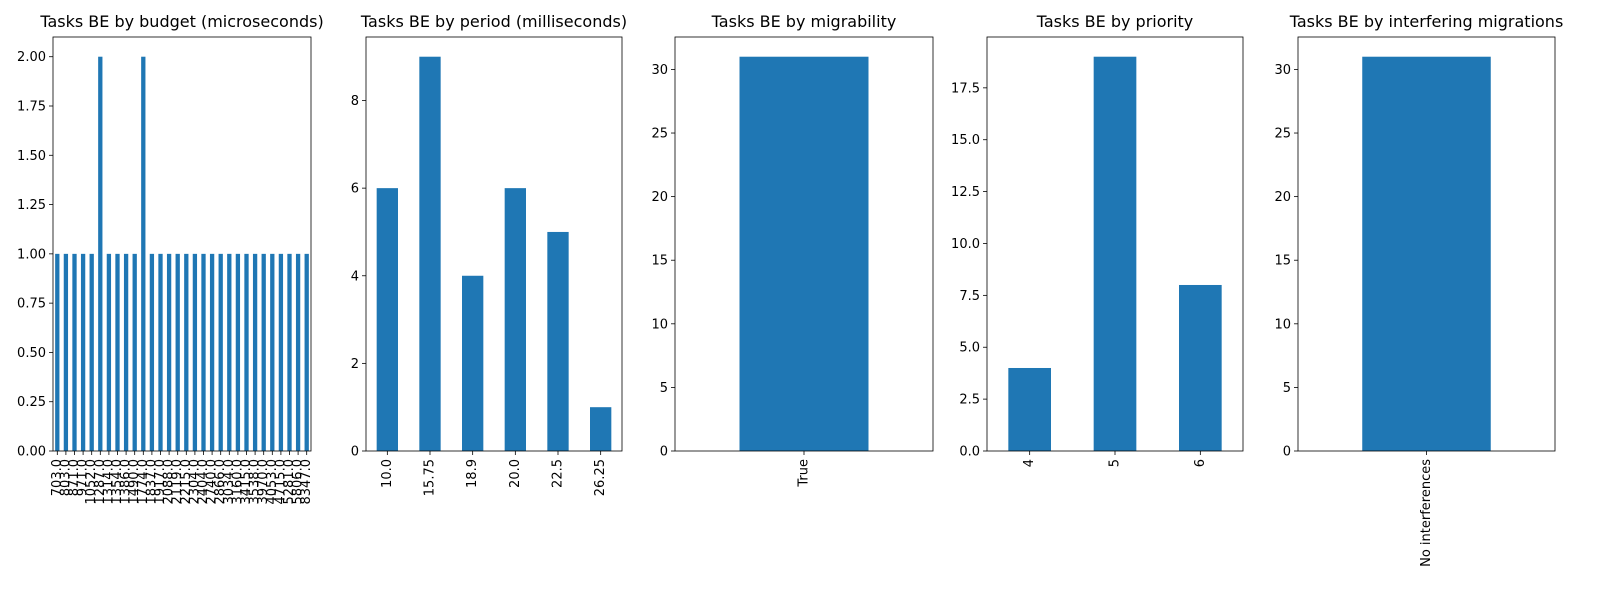 The height and width of the screenshot is (600, 1600). Describe the element at coordinates (804, 21) in the screenshot. I see `chart-title: Tasks BE by migrability` at that location.